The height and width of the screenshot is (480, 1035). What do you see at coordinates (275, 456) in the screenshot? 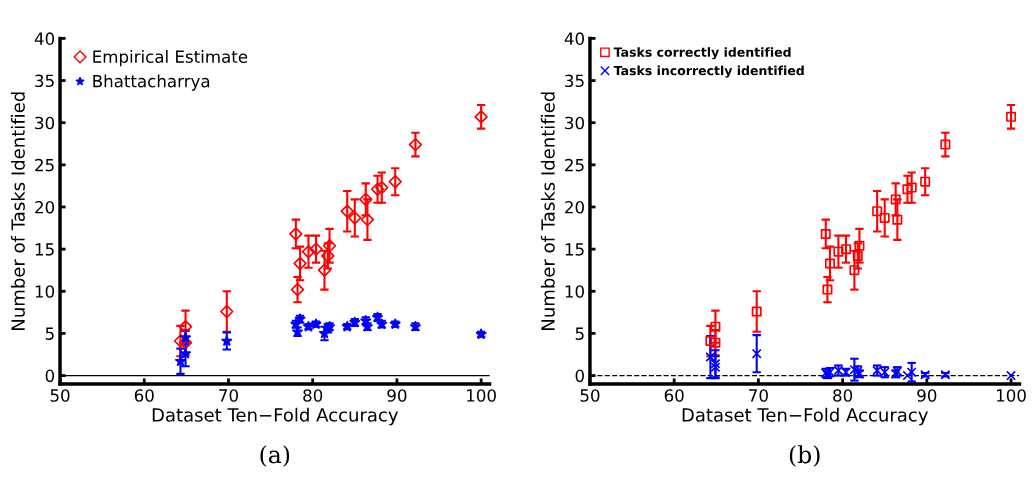
I see `text: (a)` at bounding box center [275, 456].